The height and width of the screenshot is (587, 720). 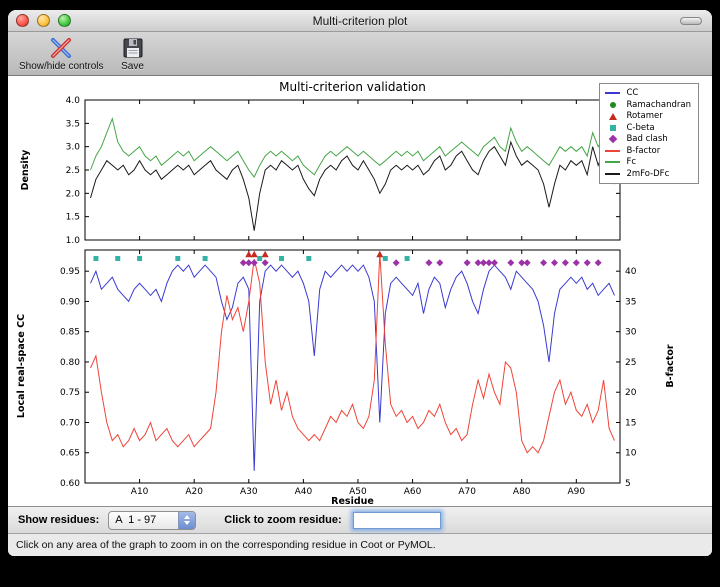 I want to click on svg-text: Density, so click(x=25, y=170).